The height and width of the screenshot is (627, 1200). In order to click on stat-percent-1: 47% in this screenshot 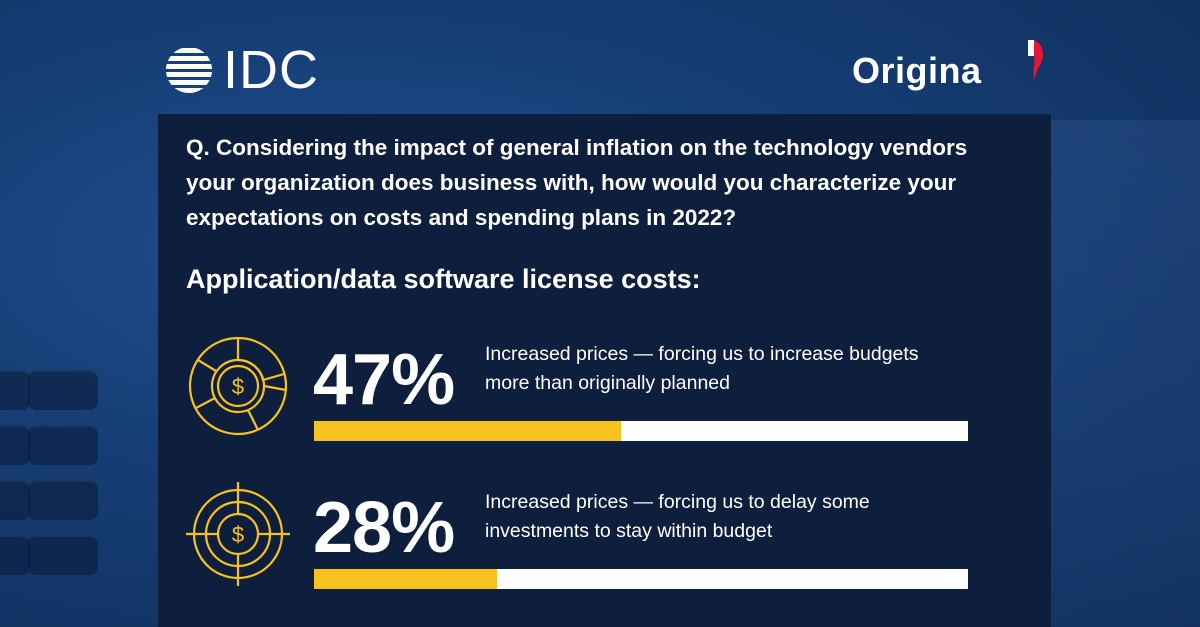, I will do `click(384, 380)`.